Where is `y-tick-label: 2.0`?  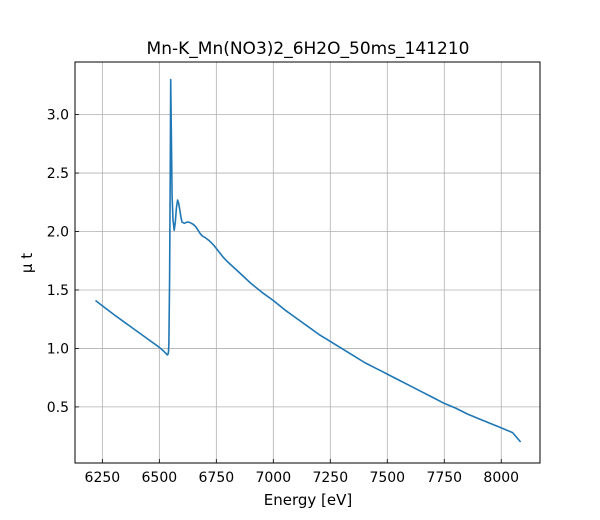 y-tick-label: 2.0 is located at coordinates (58, 233).